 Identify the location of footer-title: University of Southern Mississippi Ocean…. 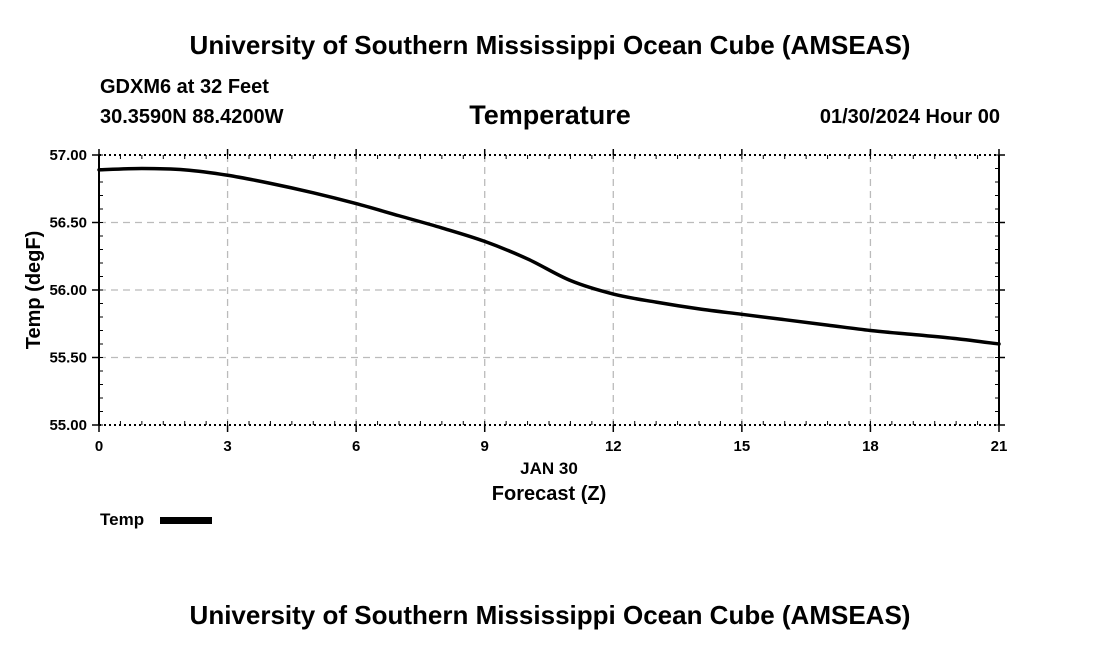
(550, 615).